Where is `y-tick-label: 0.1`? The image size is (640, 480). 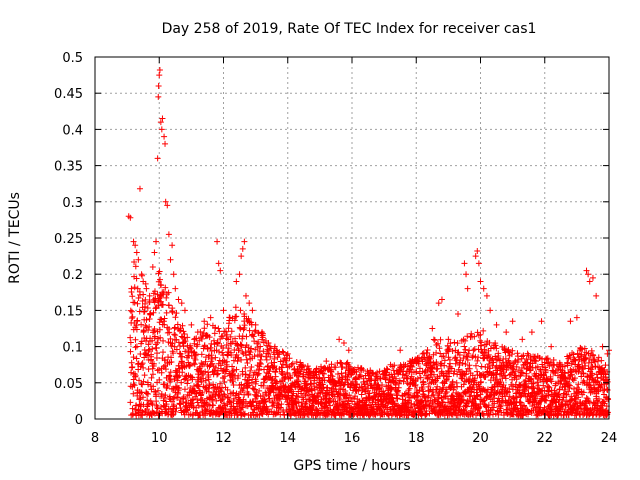 y-tick-label: 0.1 is located at coordinates (72, 348).